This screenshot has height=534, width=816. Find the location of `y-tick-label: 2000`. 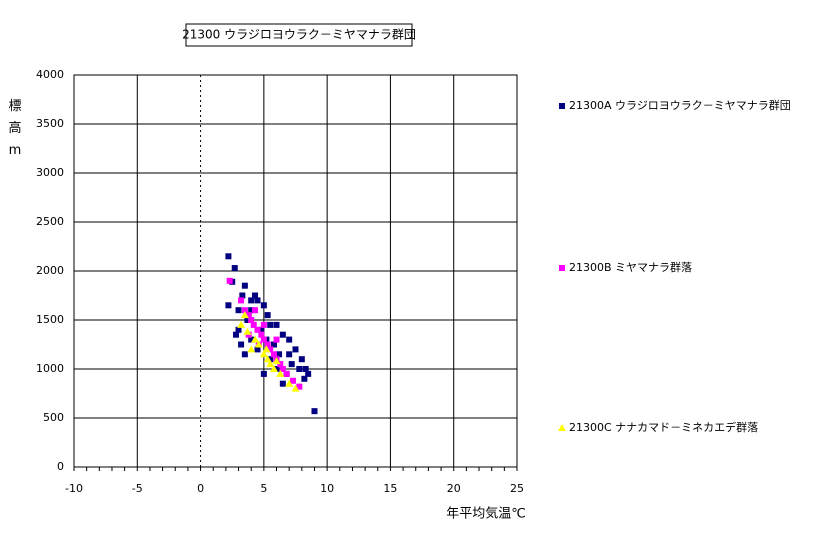

y-tick-label: 2000 is located at coordinates (50, 270).